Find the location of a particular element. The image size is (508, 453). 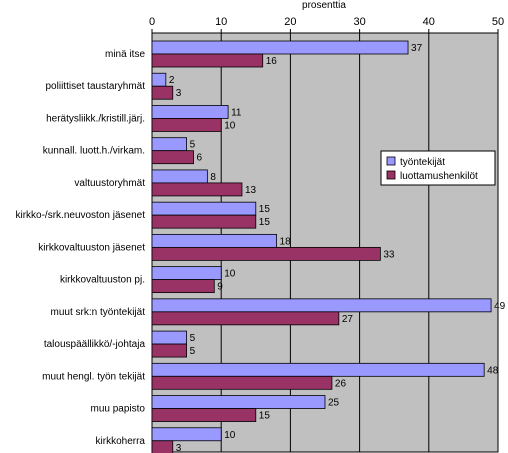

x-tick-label: 40 is located at coordinates (429, 22).